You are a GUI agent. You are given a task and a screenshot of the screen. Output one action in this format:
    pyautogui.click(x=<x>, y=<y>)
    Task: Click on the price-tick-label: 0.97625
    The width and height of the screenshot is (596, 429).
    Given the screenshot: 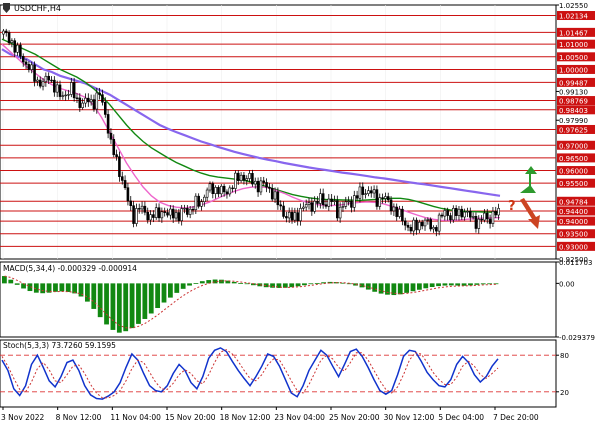 What is the action you would take?
    pyautogui.click(x=573, y=130)
    